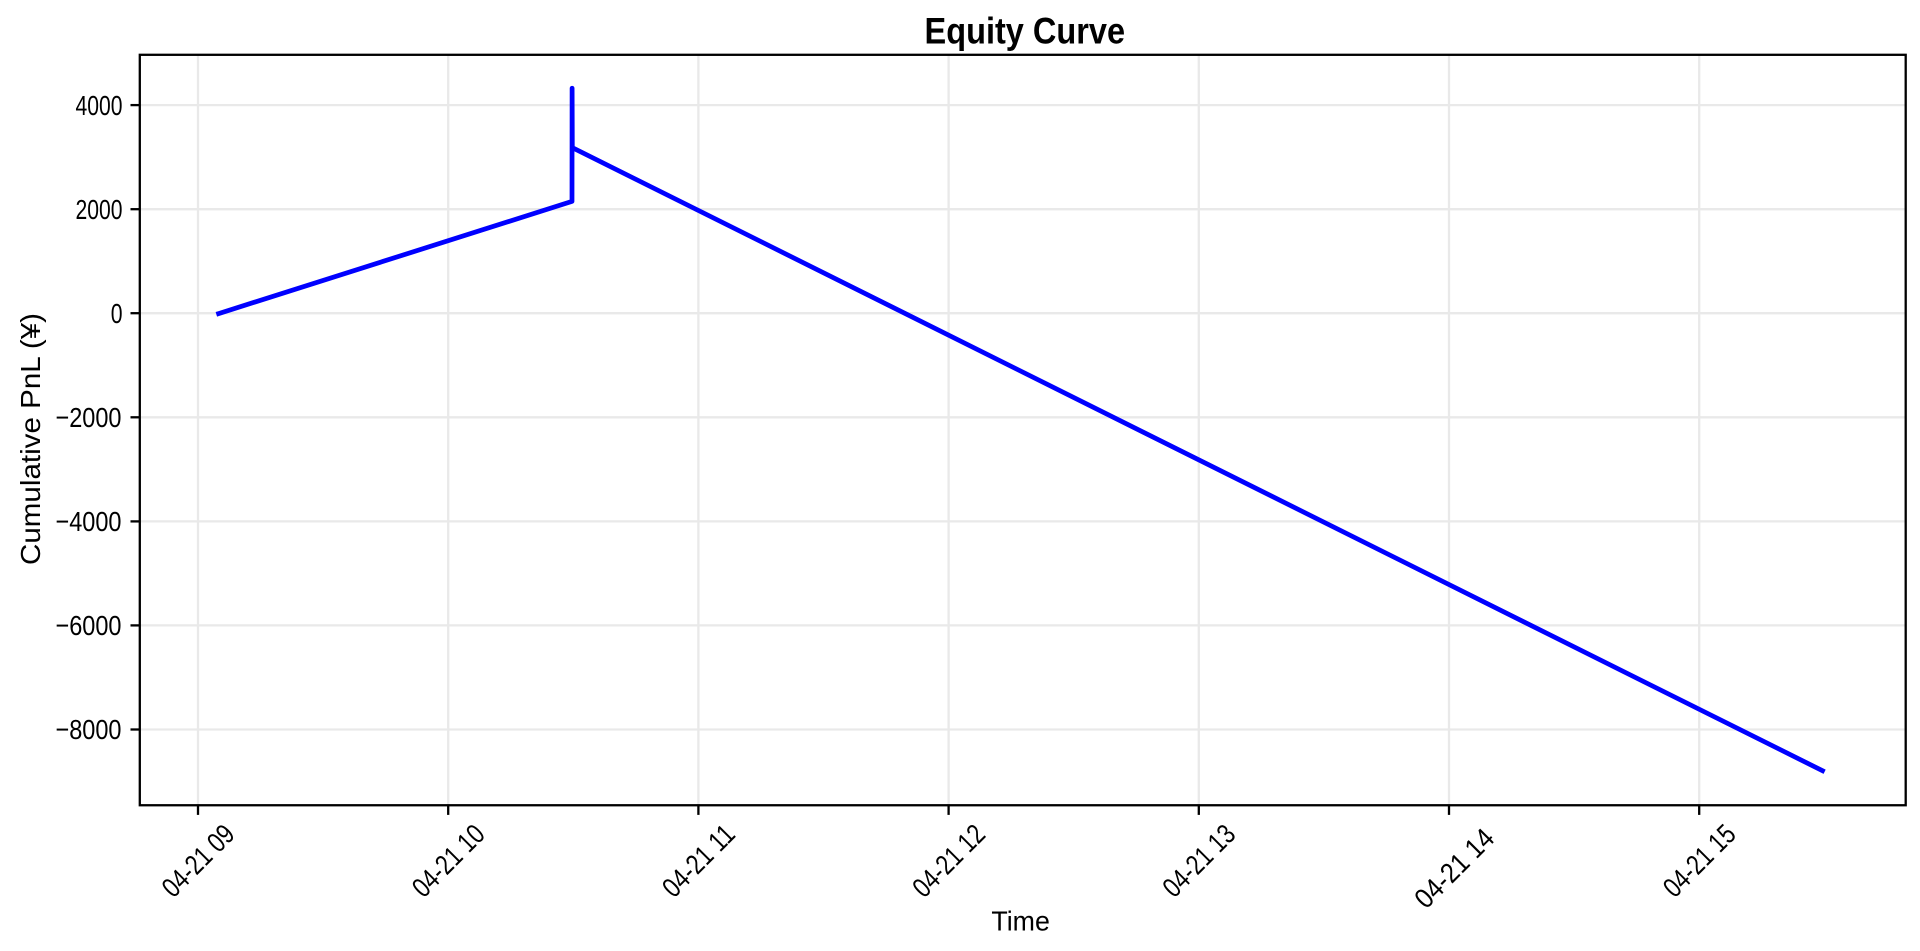 The width and height of the screenshot is (1920, 951). I want to click on svg-text: Cumulative PnL (¥), so click(30, 439).